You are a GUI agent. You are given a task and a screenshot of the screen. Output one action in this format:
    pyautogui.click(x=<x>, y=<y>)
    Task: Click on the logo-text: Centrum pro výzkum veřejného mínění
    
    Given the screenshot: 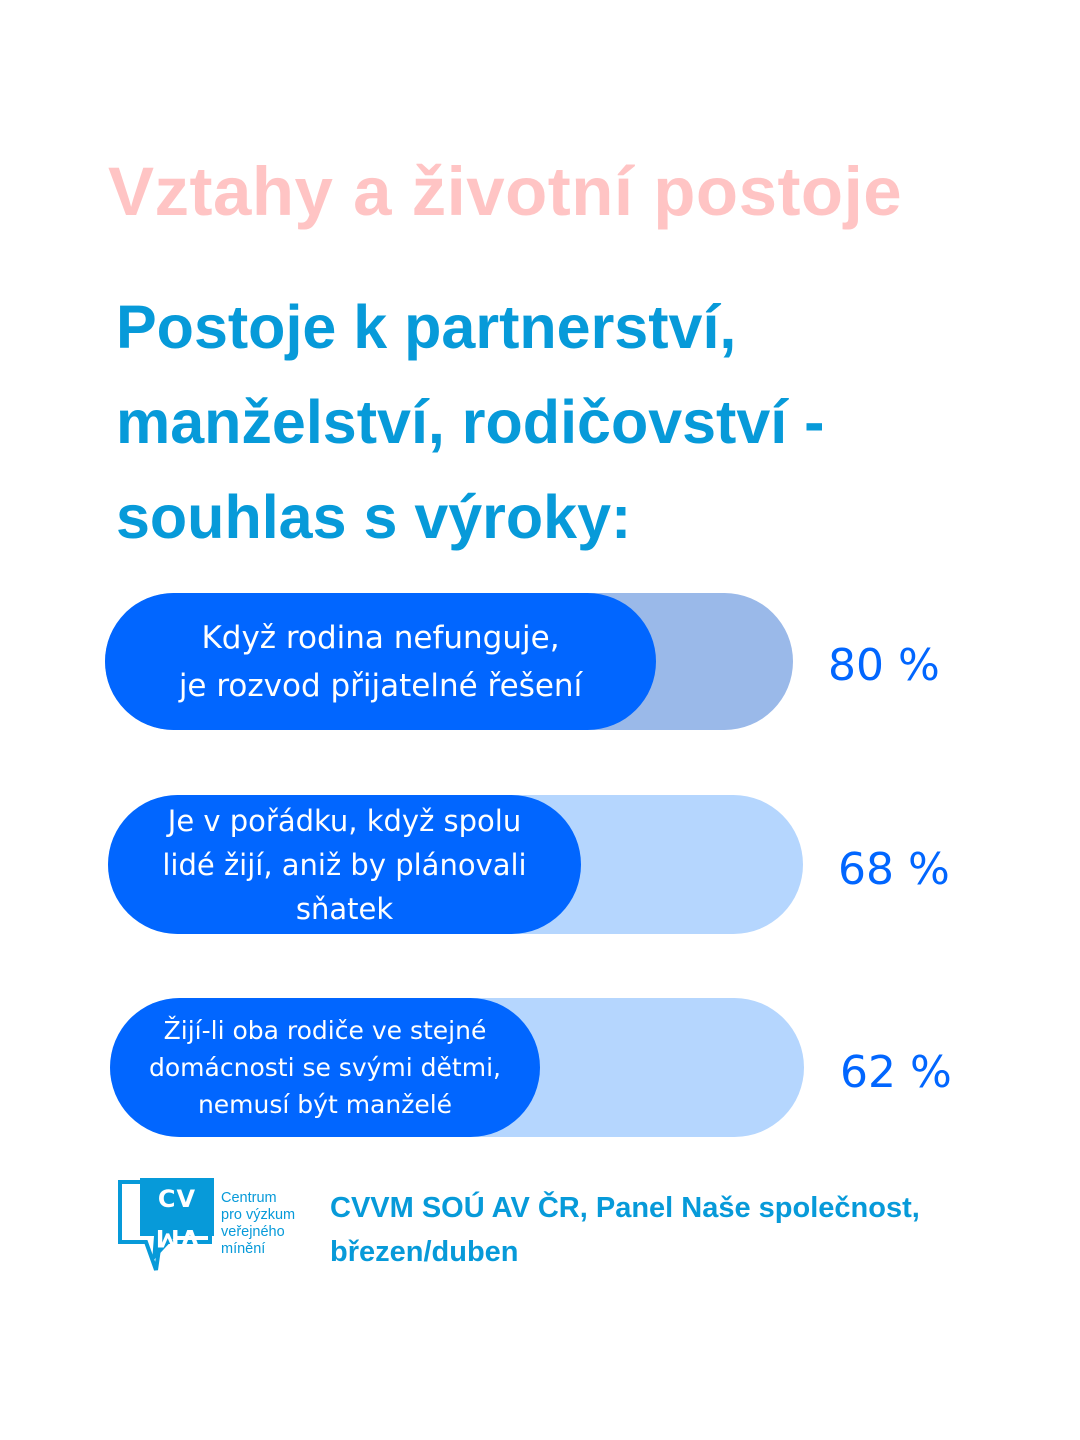 What is the action you would take?
    pyautogui.click(x=258, y=1224)
    